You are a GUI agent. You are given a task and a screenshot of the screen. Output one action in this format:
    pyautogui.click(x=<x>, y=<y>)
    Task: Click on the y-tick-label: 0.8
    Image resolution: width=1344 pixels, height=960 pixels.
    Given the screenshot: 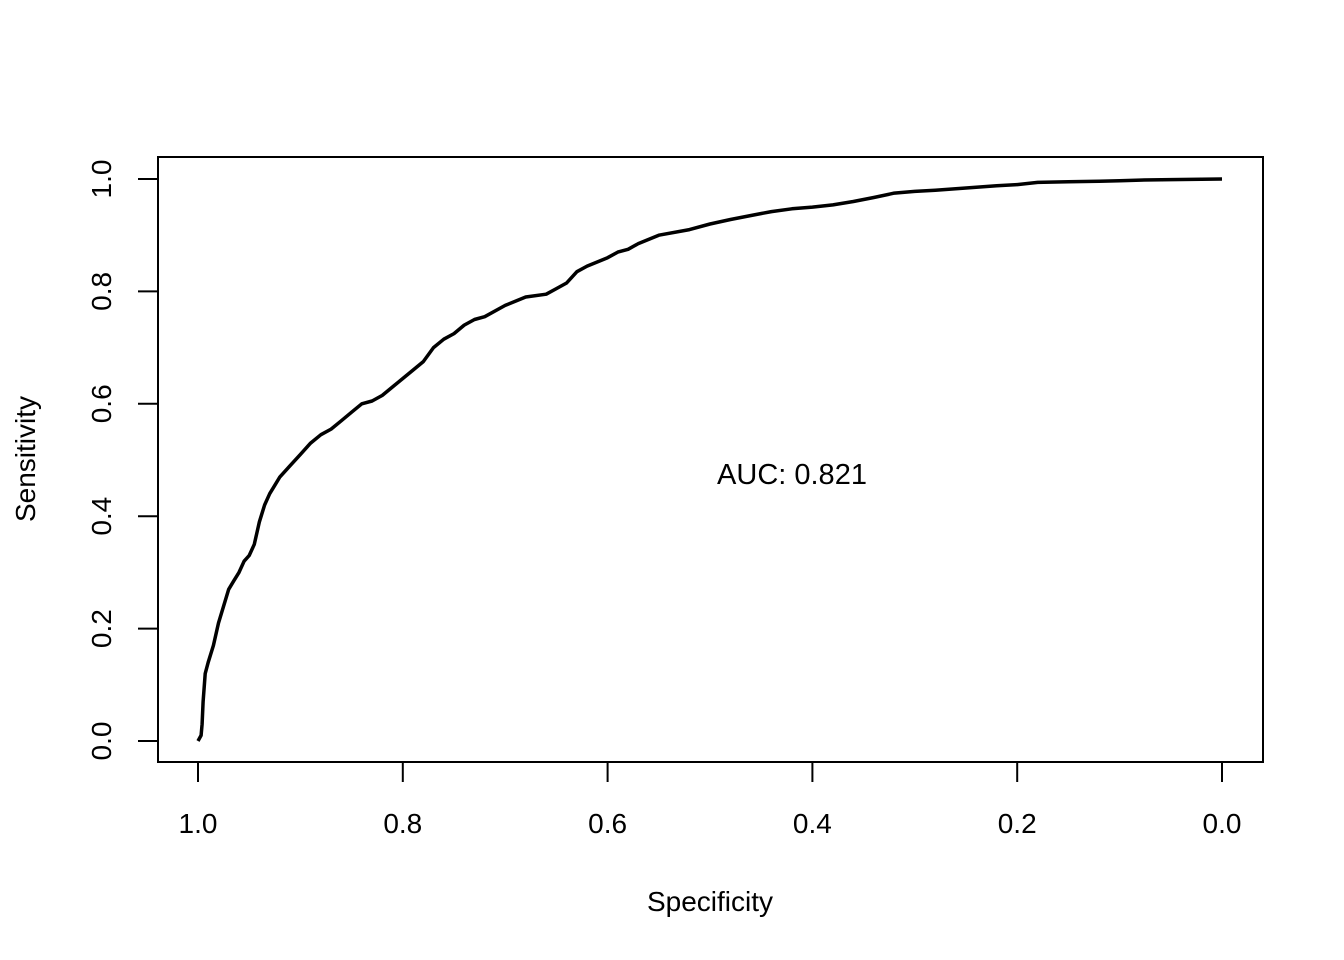 What is the action you would take?
    pyautogui.click(x=101, y=291)
    